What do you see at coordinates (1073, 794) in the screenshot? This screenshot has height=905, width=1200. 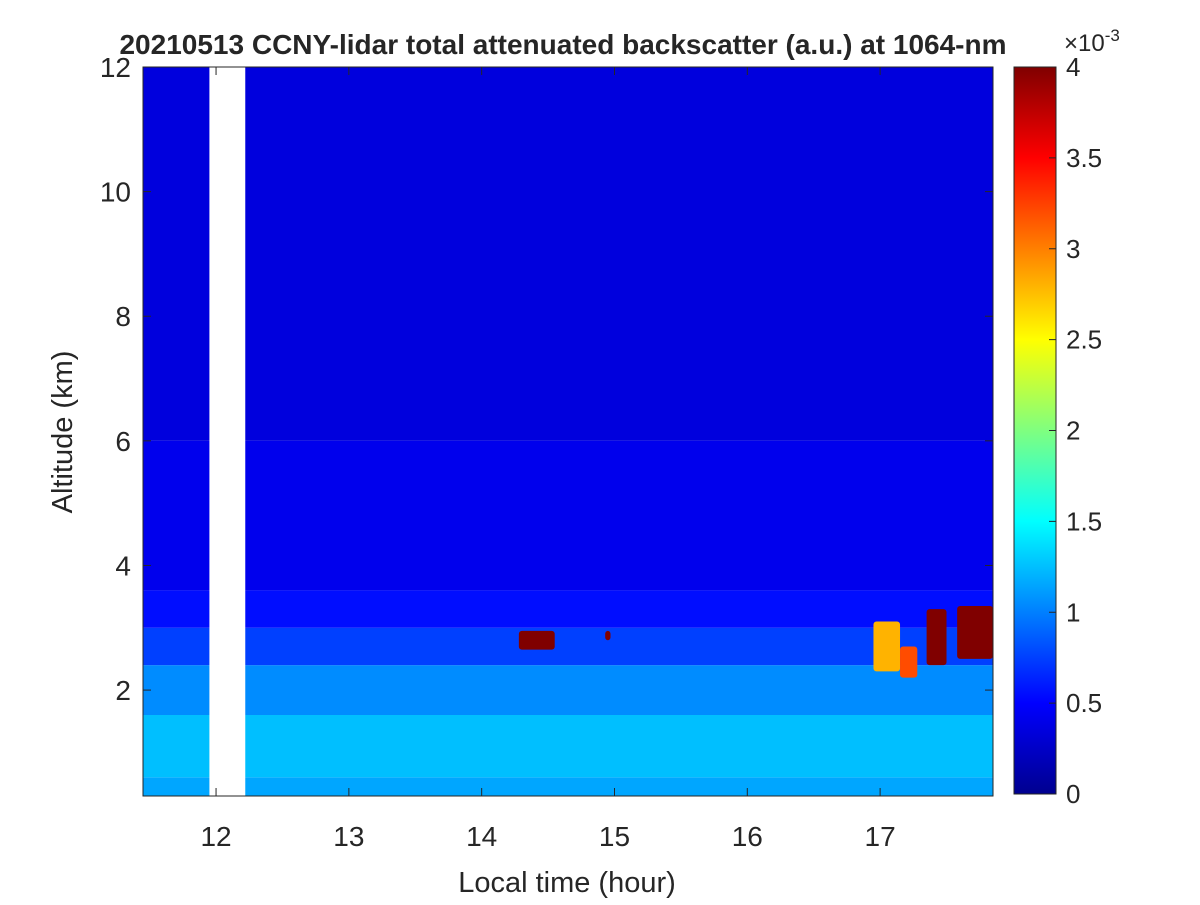 I see `colorbar-tick-label: 0` at bounding box center [1073, 794].